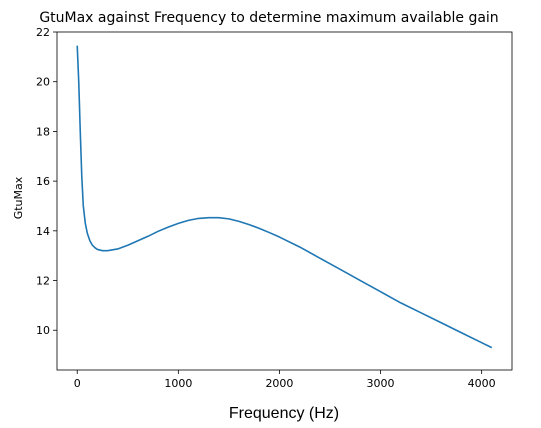 This screenshot has width=541, height=428. Describe the element at coordinates (43, 131) in the screenshot. I see `y-tick-label: 18` at that location.